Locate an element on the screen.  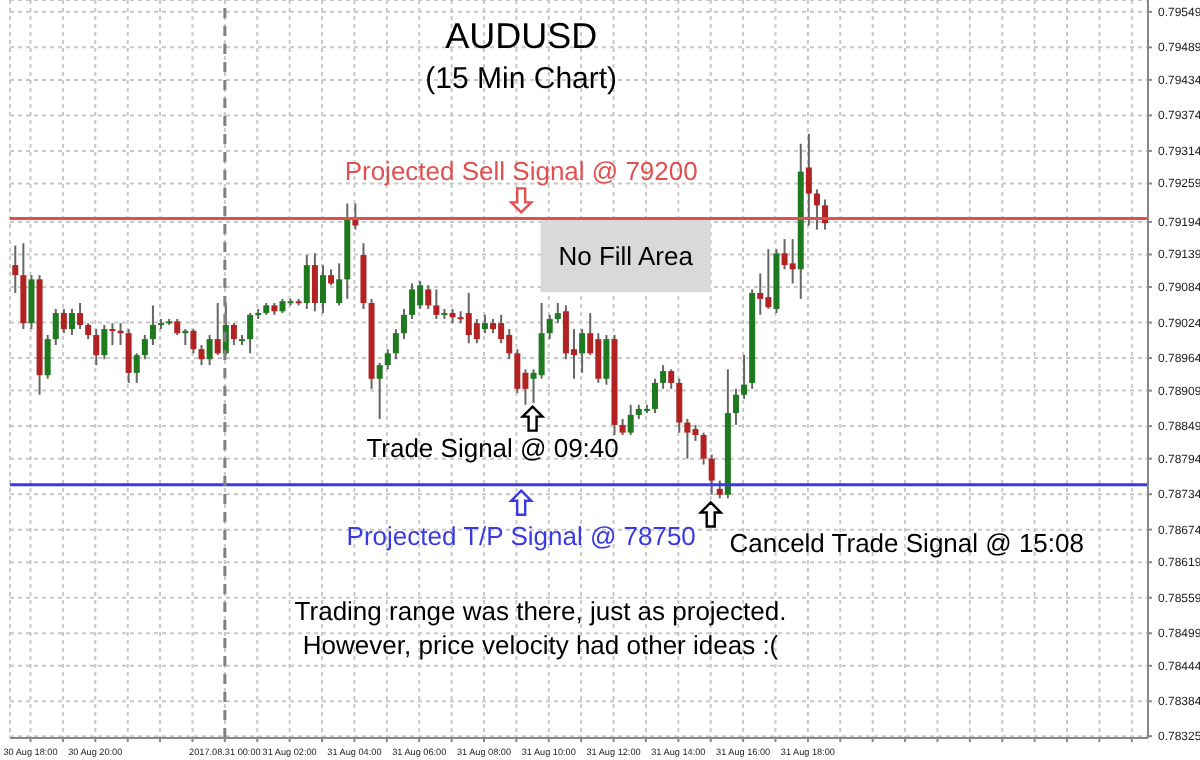
annotation: However, price velocity had other ideas :( is located at coordinates (541, 645).